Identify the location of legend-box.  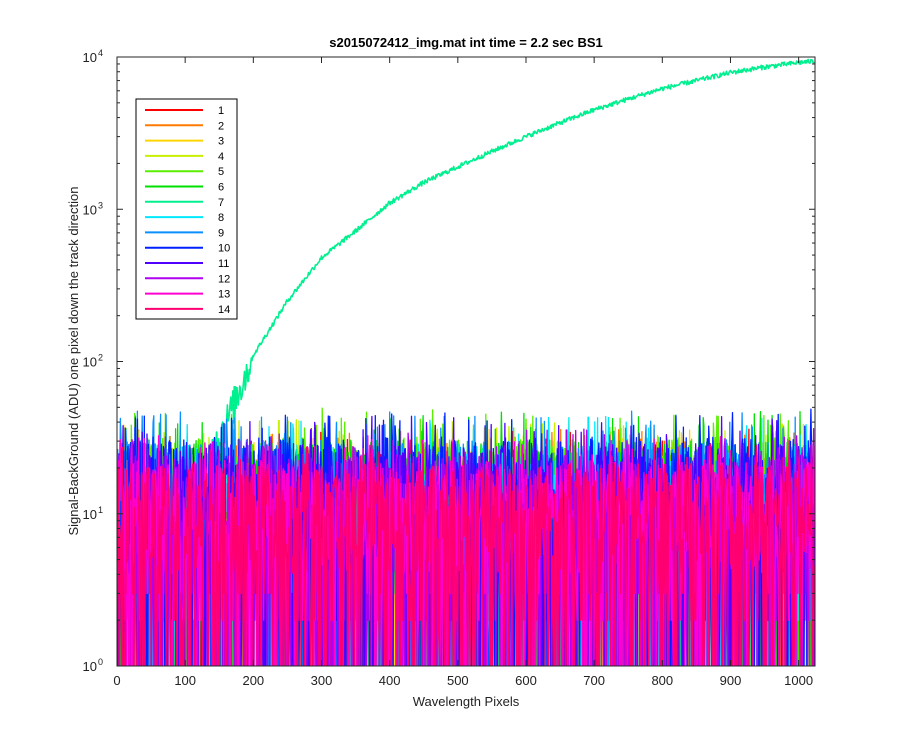
(186, 209).